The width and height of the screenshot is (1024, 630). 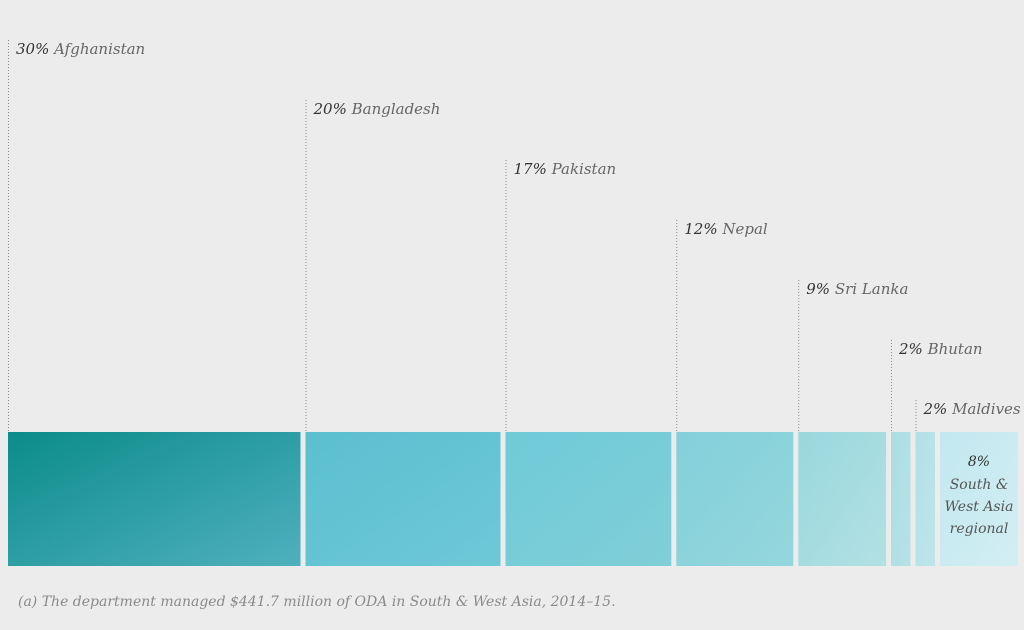 I want to click on segment-name-label: Nepal, so click(x=744, y=229).